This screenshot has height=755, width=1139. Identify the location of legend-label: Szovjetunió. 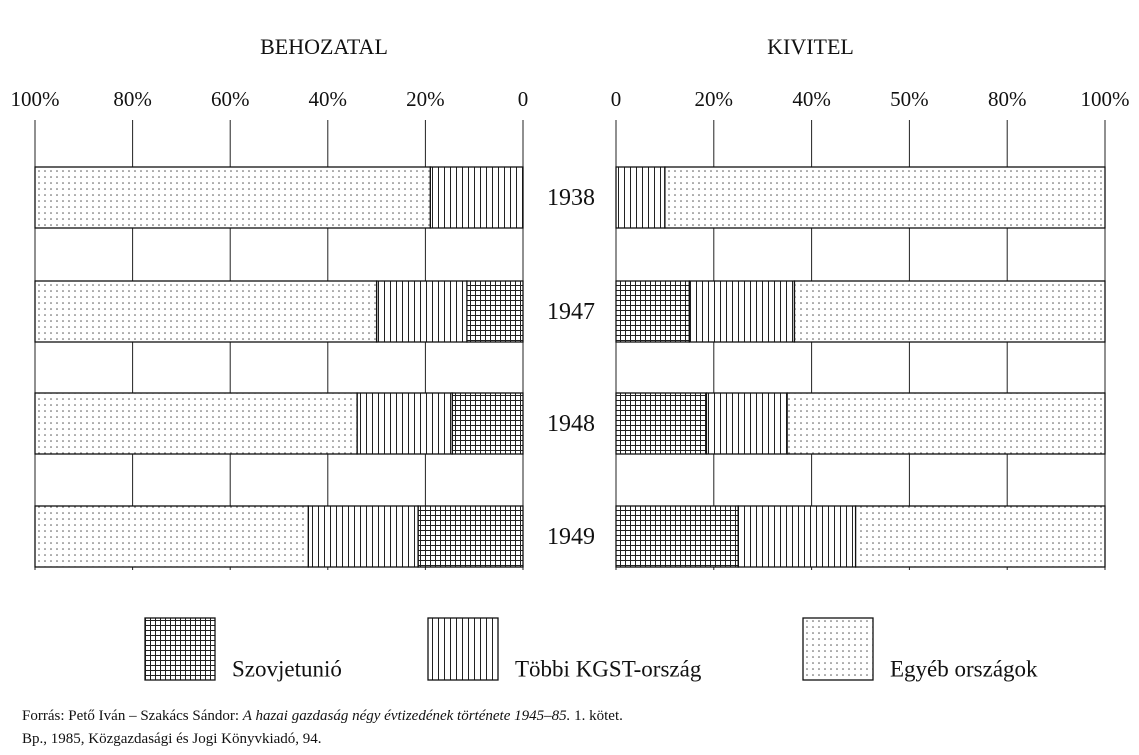
(287, 668).